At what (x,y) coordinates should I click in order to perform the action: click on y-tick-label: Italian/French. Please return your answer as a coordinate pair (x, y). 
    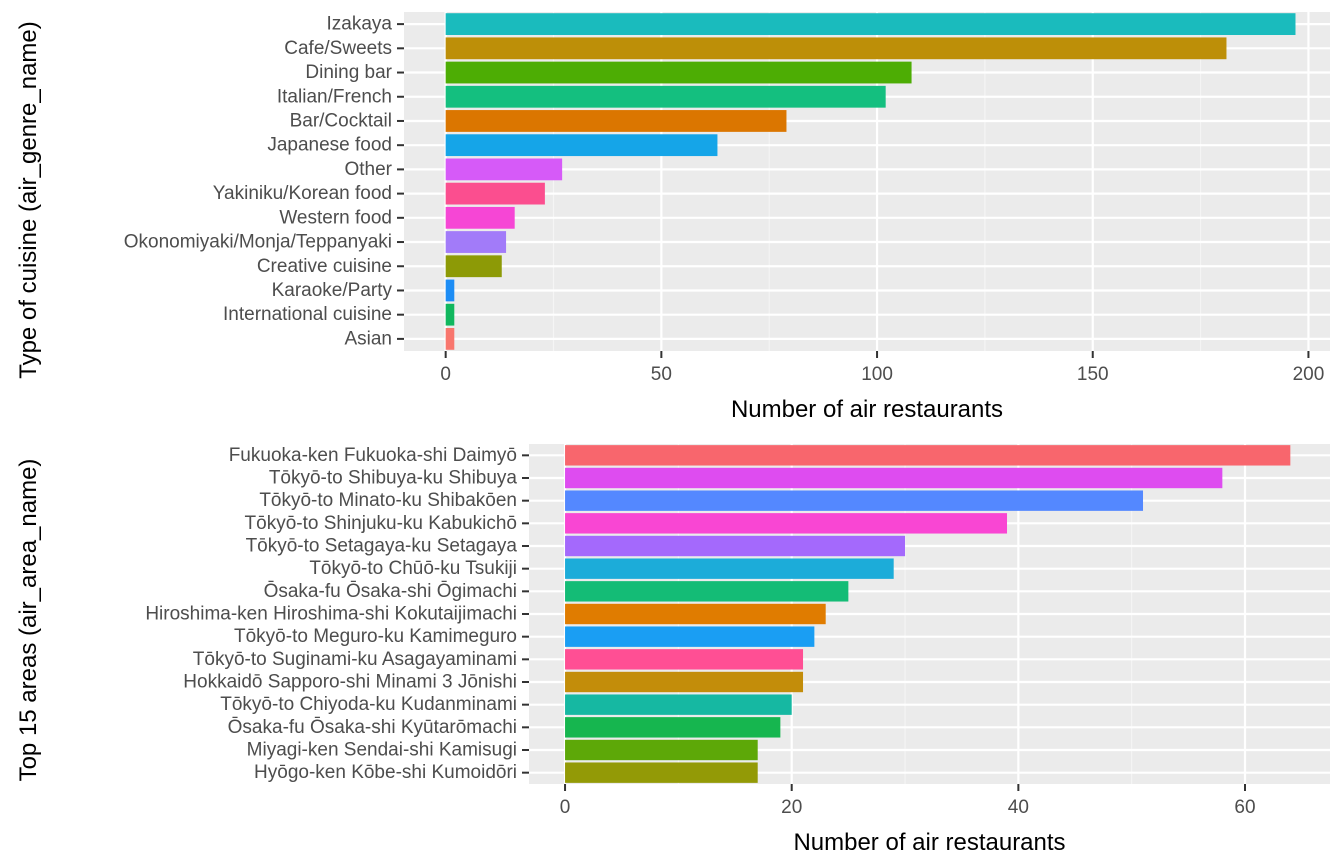
    Looking at the image, I should click on (334, 96).